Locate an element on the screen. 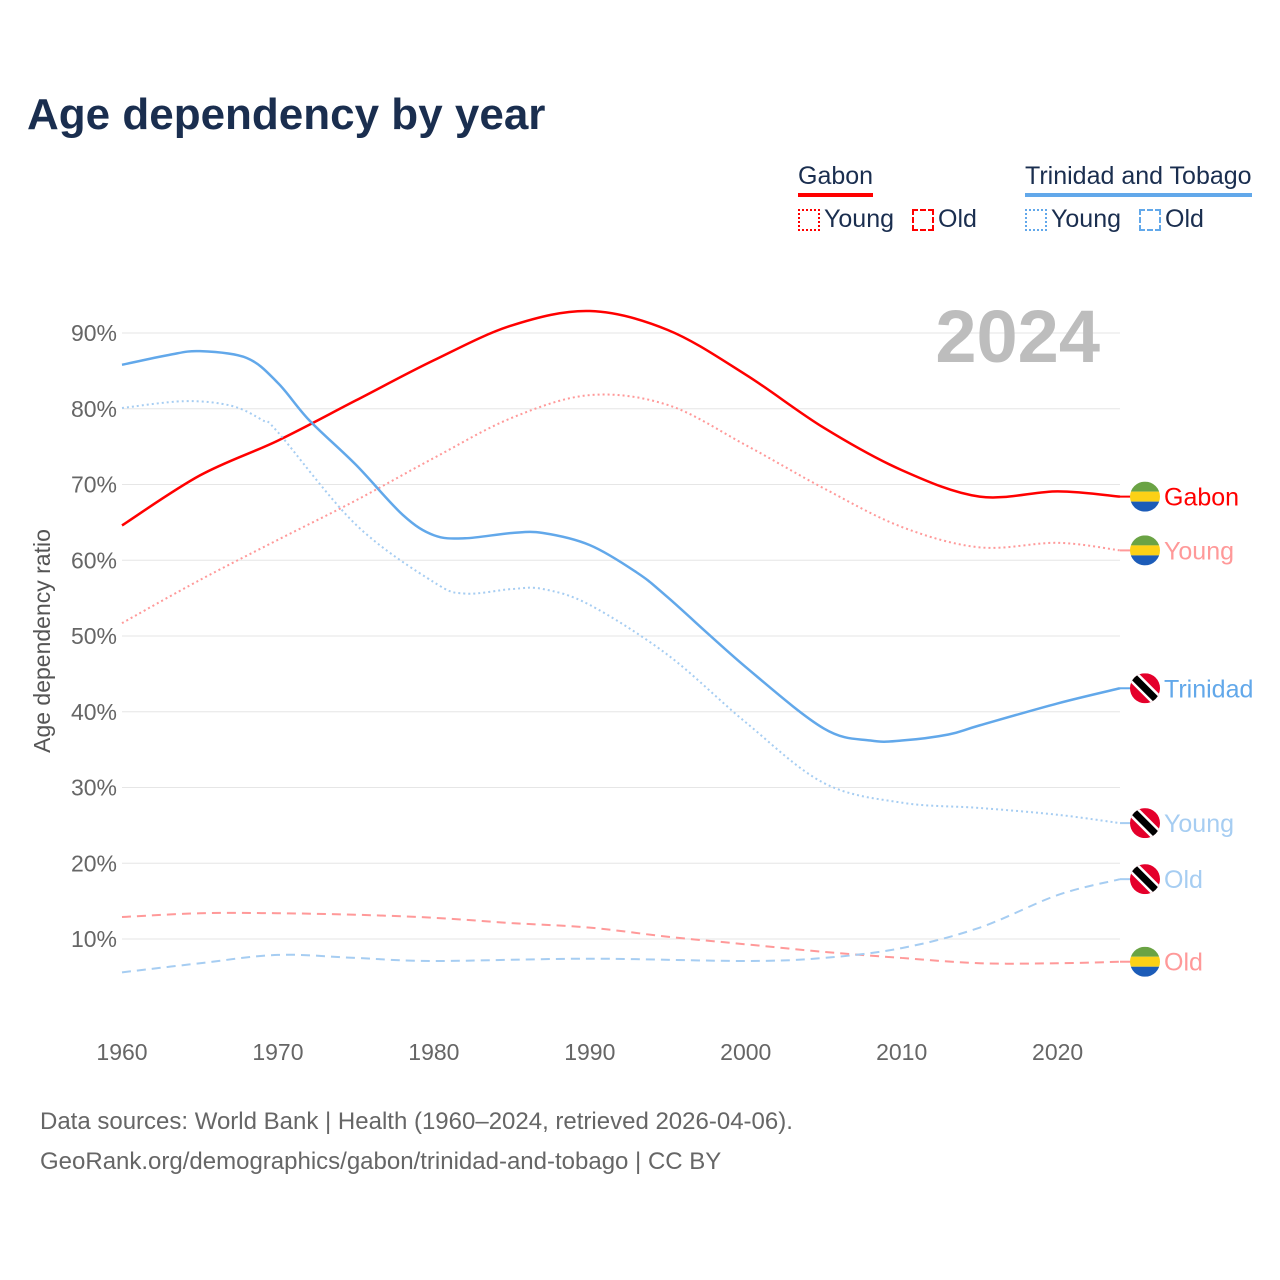  x-tick-label: 2000 is located at coordinates (745, 1052).